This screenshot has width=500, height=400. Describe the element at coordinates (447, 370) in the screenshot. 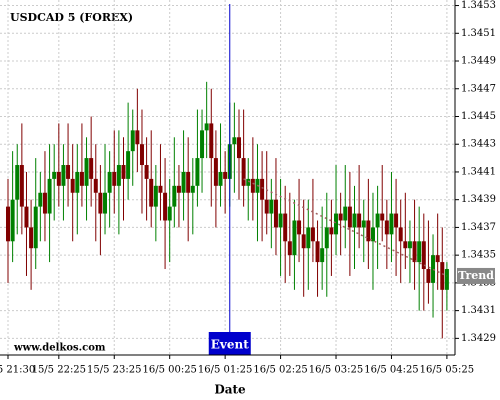

I see `x-tick-label: 16/5 05:25` at that location.